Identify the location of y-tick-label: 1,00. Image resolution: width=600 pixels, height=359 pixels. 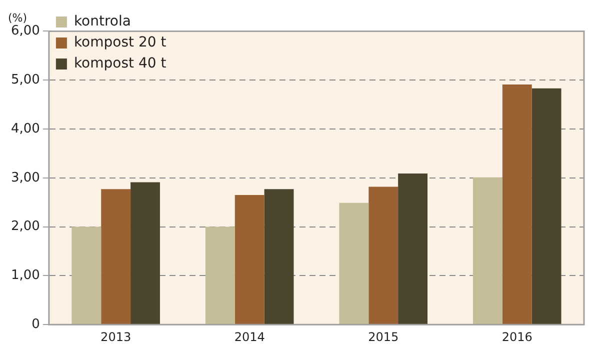
(25, 276).